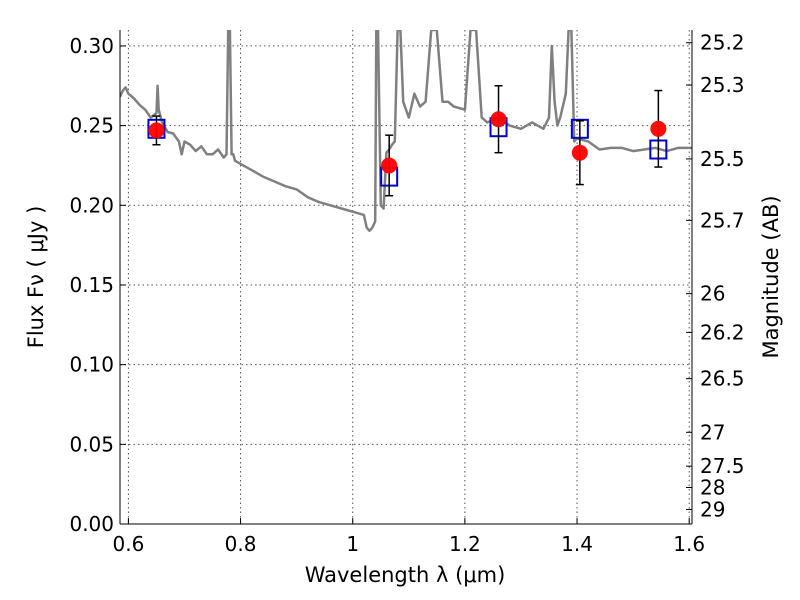  Describe the element at coordinates (722, 159) in the screenshot. I see `right-tick-label-2: 25.5` at that location.